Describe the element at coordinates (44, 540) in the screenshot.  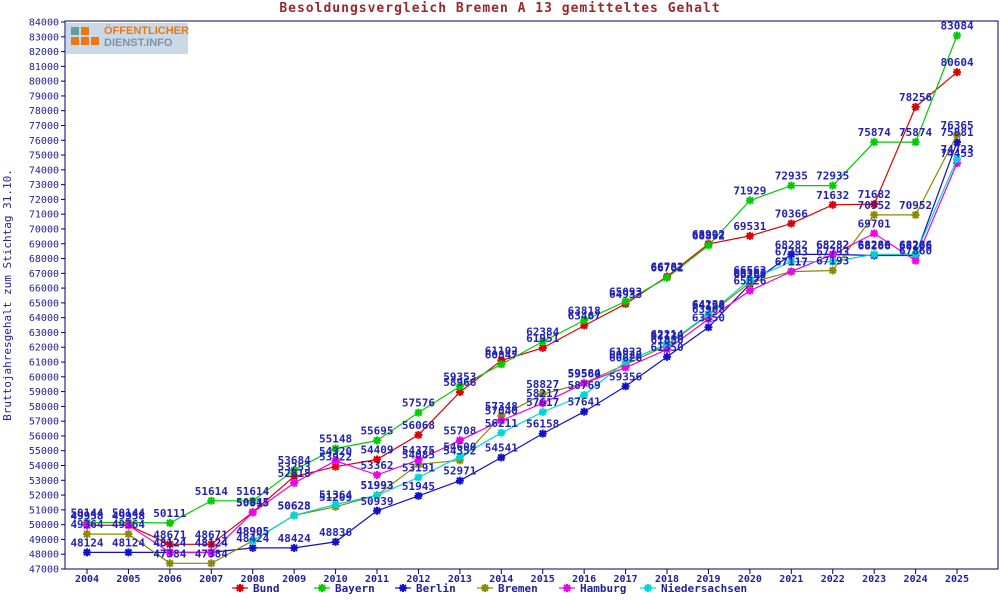
I see `chart-text: 49000` at that location.